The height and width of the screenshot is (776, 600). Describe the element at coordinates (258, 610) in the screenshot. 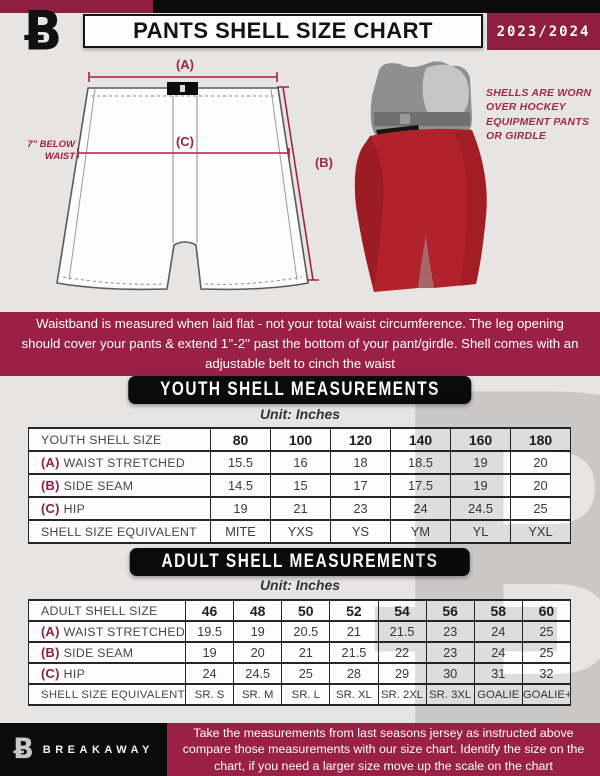

I see `adult-size-header-cell: 48` at that location.